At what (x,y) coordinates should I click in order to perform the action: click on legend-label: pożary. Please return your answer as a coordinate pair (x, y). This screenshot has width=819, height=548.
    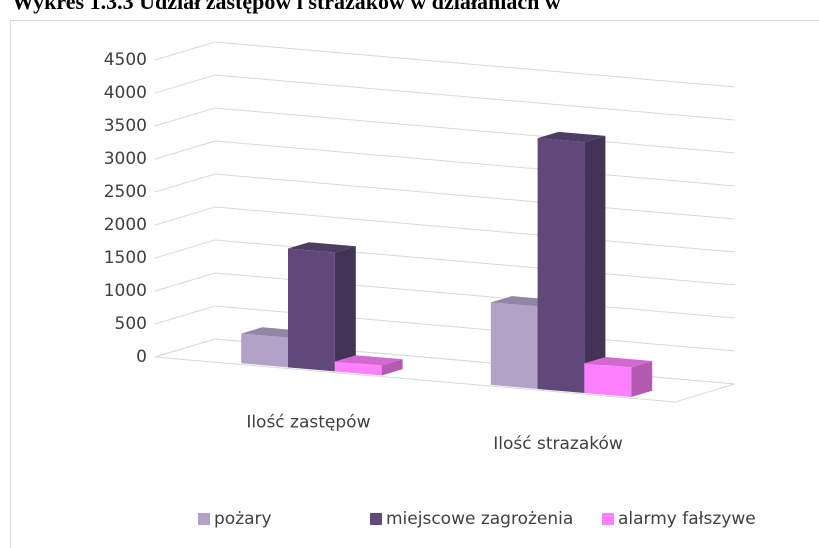
    Looking at the image, I should click on (243, 519).